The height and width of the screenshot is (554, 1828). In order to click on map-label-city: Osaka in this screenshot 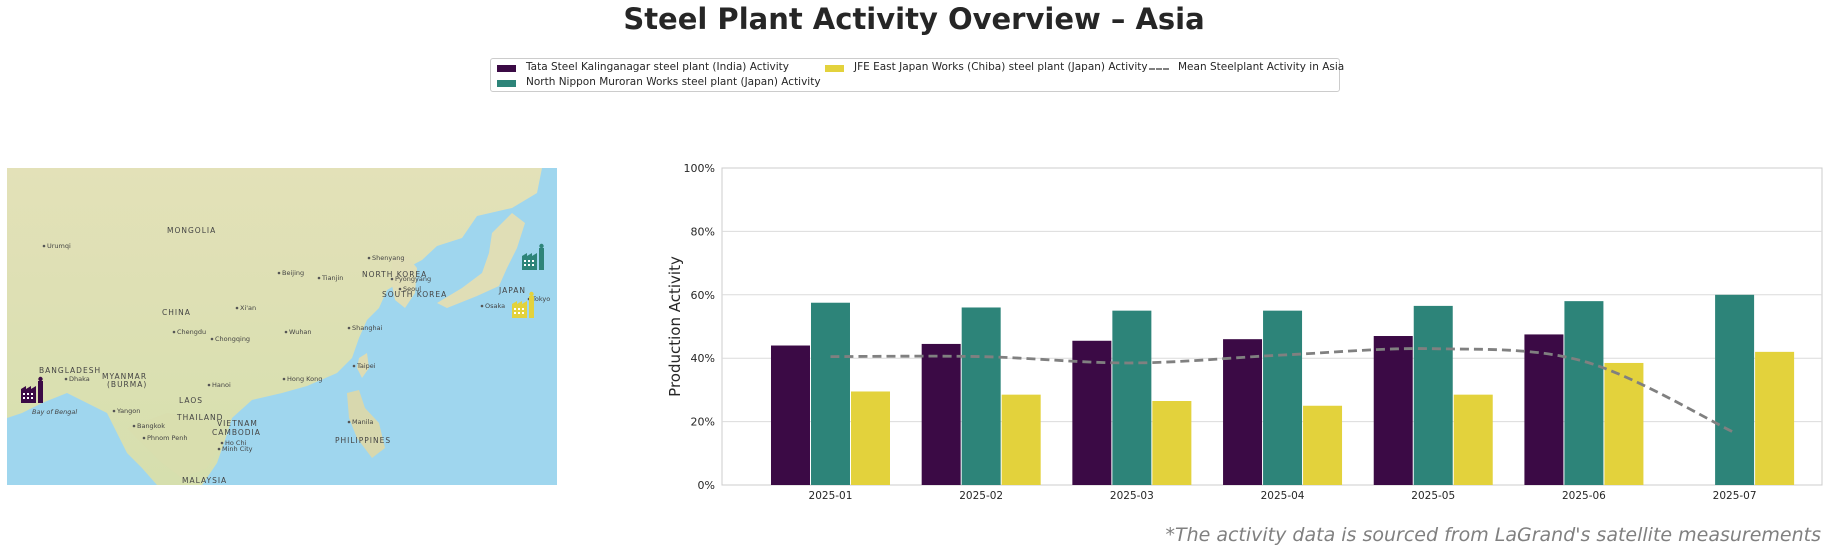, I will do `click(495, 306)`.